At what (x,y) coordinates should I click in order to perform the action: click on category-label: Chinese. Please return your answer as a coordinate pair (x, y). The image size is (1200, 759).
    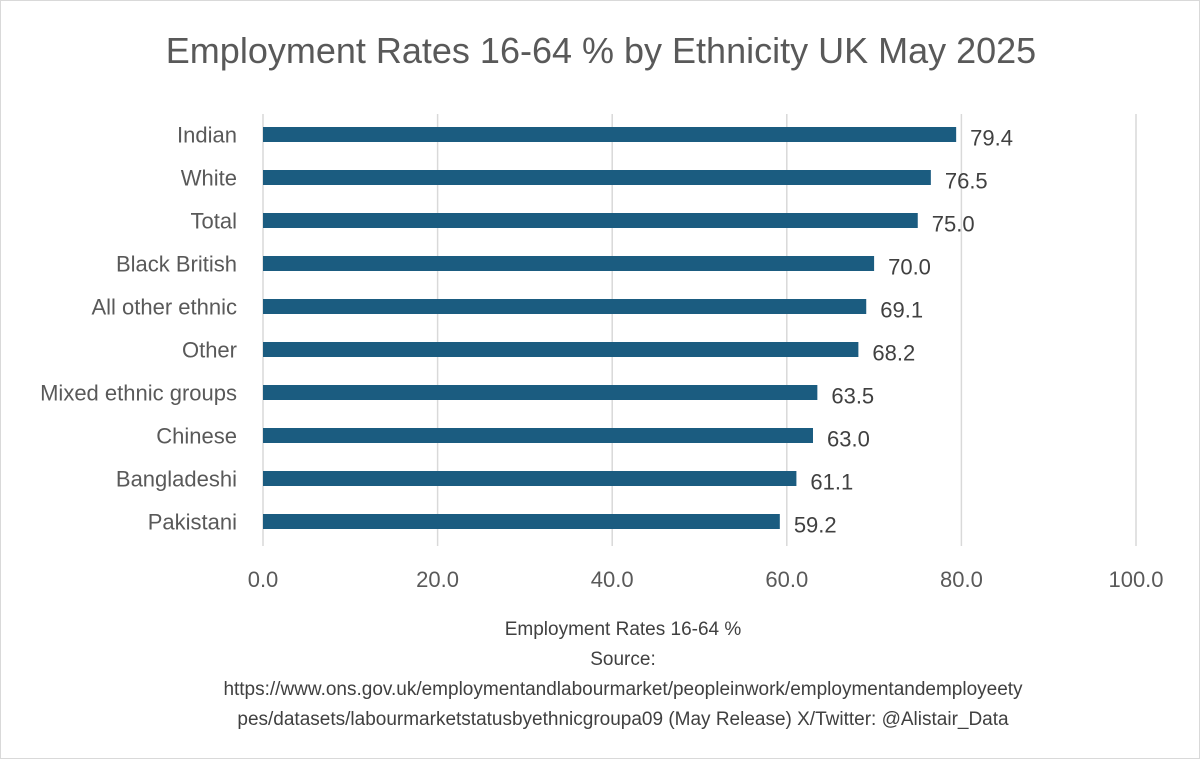
    Looking at the image, I should click on (196, 436).